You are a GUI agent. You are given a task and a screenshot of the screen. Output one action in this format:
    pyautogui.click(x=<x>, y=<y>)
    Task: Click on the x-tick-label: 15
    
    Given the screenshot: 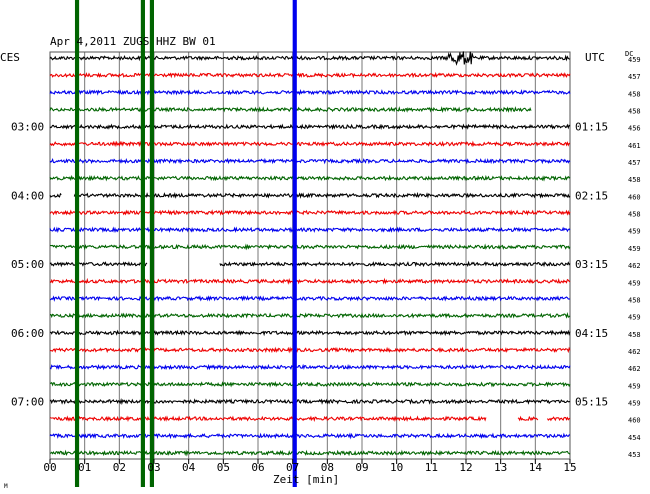 What is the action you would take?
    pyautogui.click(x=569, y=467)
    